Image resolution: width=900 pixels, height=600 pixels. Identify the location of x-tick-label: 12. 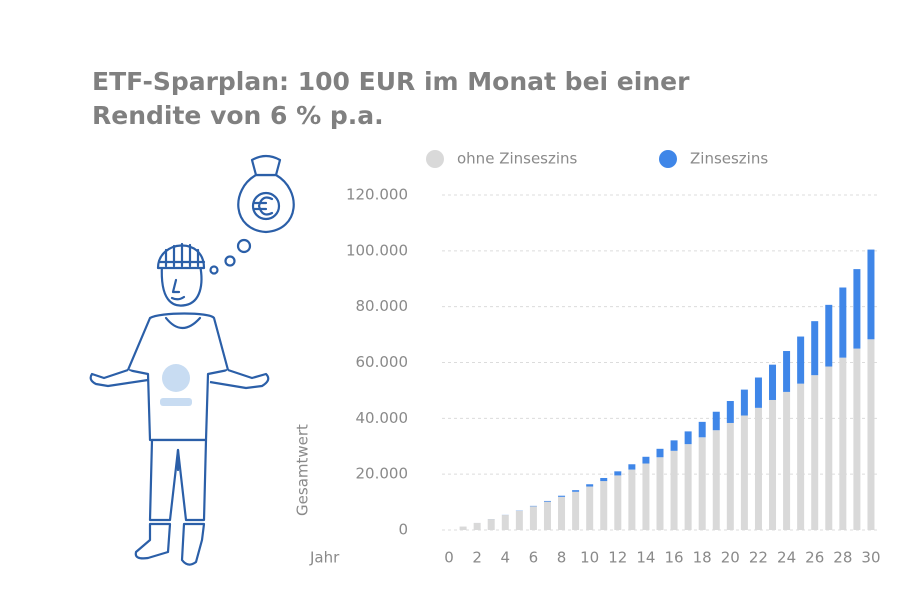
(617, 558).